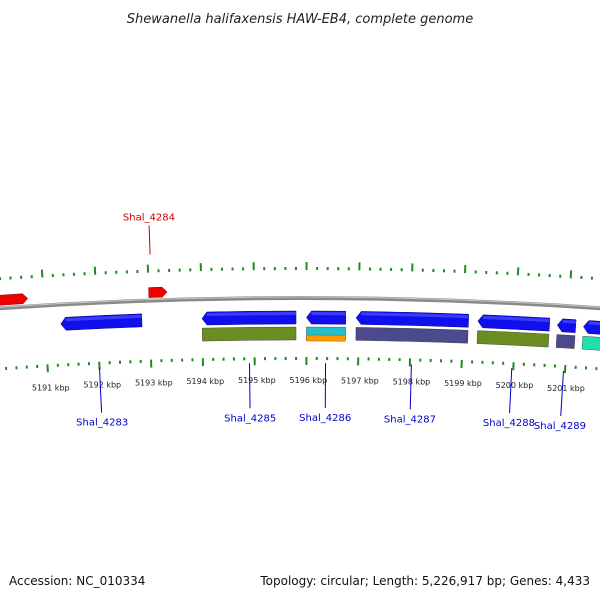  Describe the element at coordinates (325, 418) in the screenshot. I see `gene-label: Shal_4286` at that location.